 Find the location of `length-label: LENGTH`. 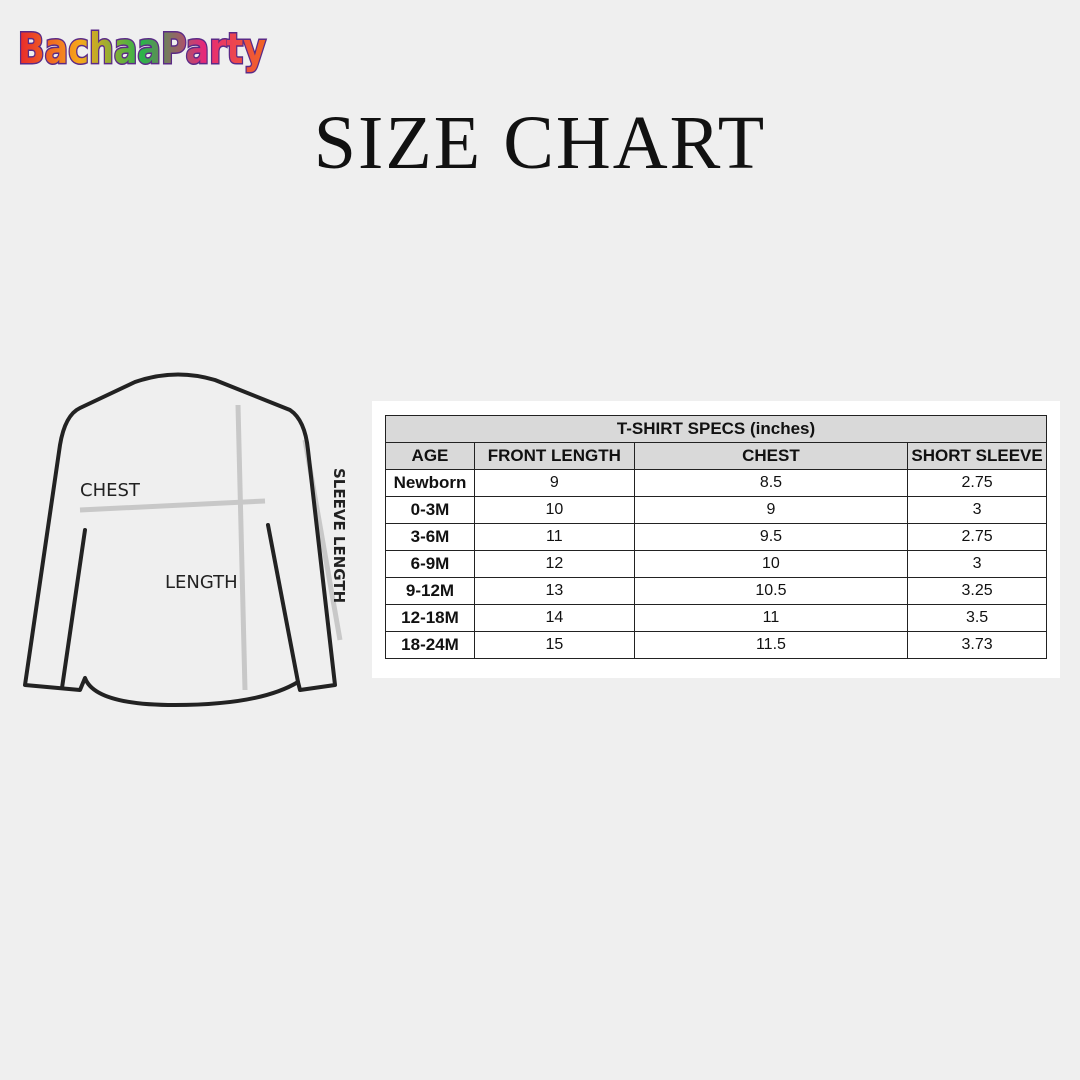

length-label: LENGTH is located at coordinates (201, 582).